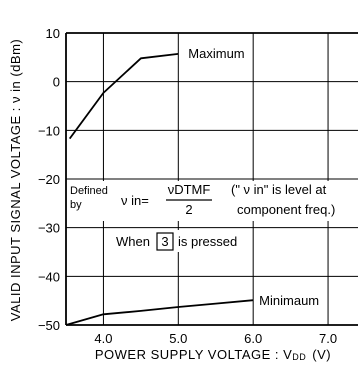 This screenshot has height=376, width=360. What do you see at coordinates (286, 209) in the screenshot?
I see `note-line-2: component freq.)` at bounding box center [286, 209].